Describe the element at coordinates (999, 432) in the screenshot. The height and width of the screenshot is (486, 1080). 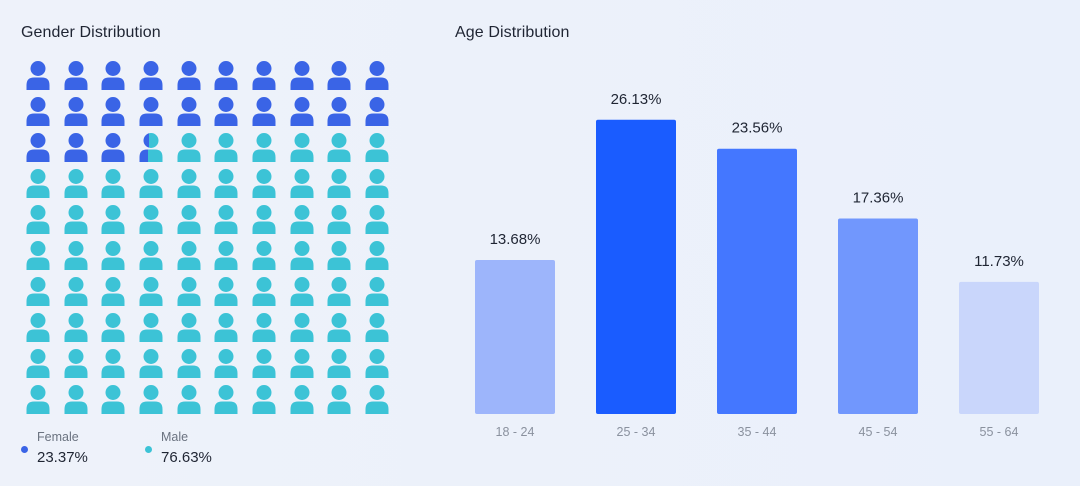
I see `age-category-tick-label: 55 - 64` at that location.